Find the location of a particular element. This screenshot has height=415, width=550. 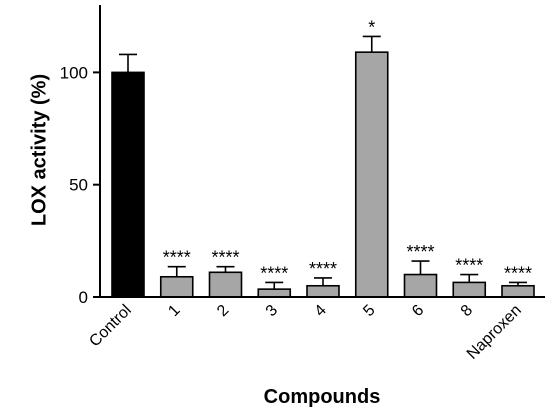

x-tick-label: 8 is located at coordinates (467, 311).